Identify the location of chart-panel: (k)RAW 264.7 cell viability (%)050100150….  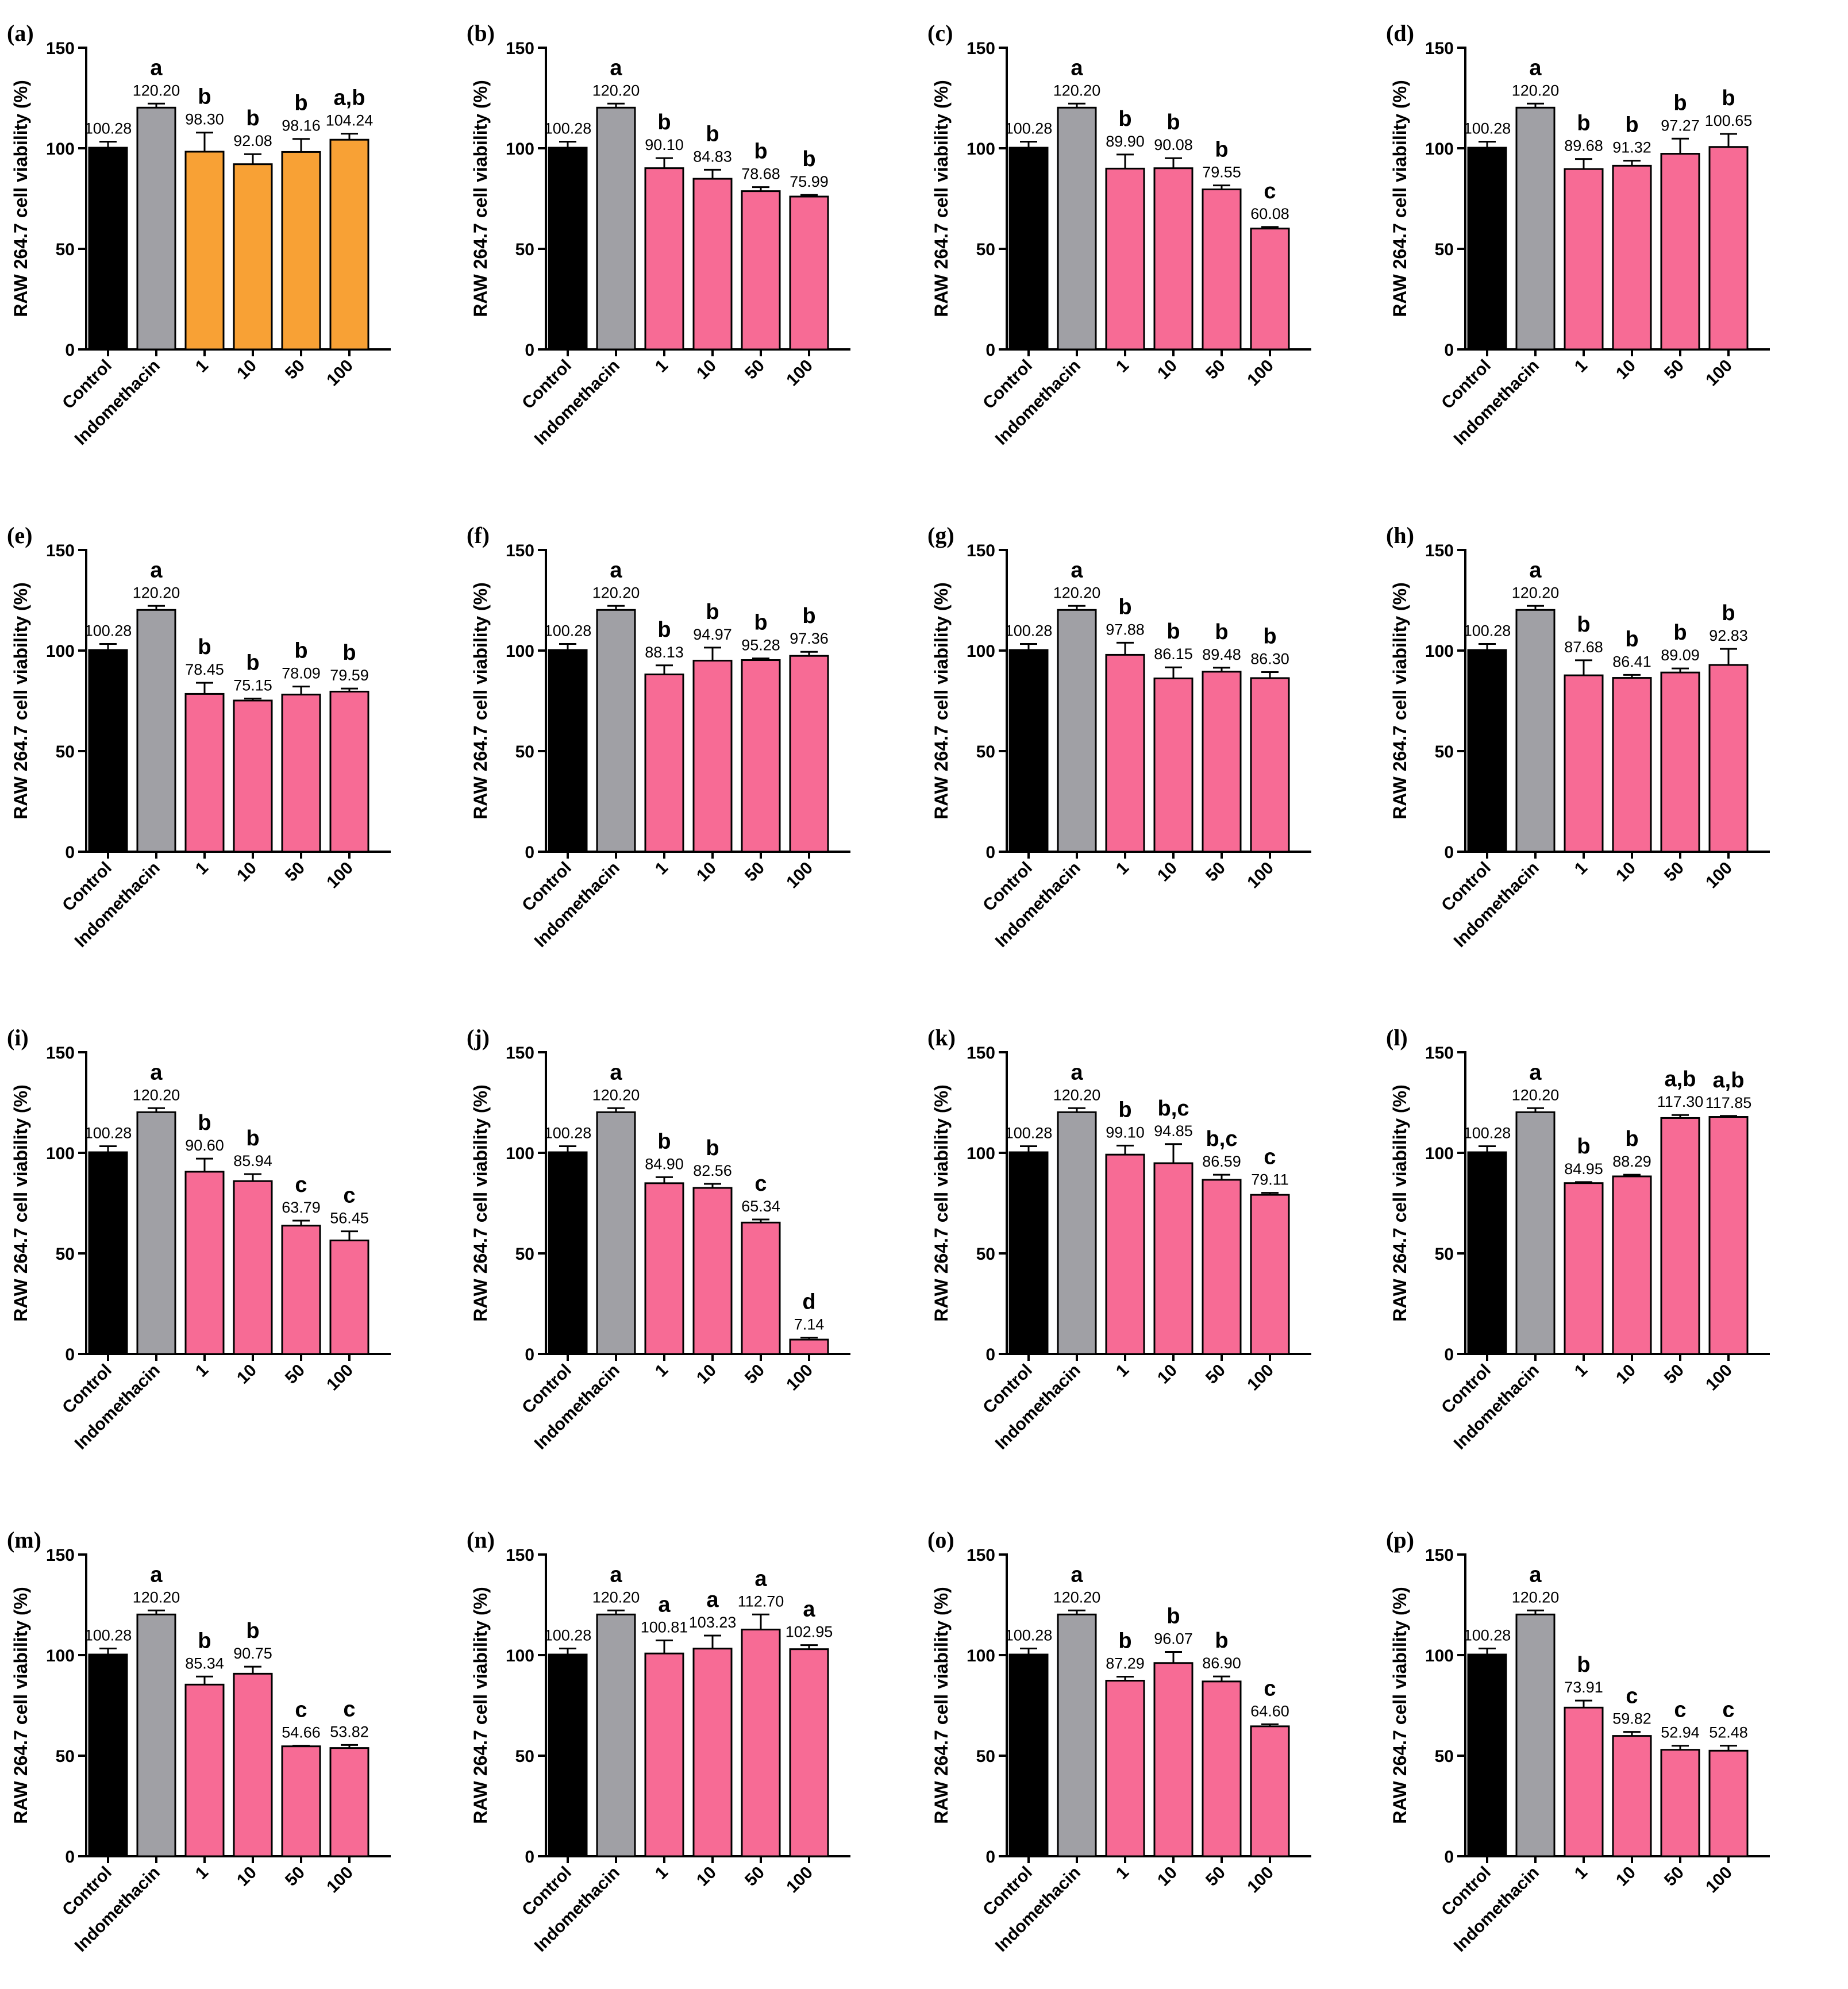
(1119, 1239).